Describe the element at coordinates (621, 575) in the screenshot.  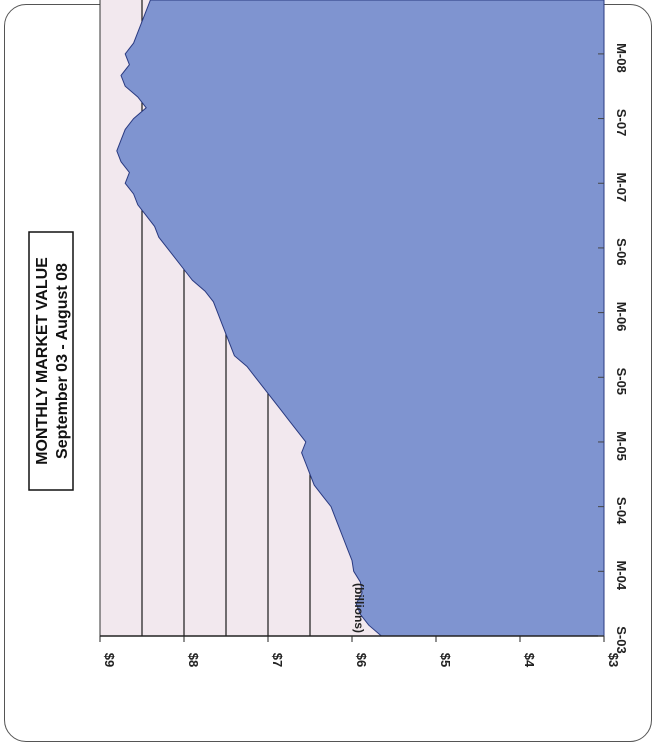
I see `x-tick-label: M-04` at that location.